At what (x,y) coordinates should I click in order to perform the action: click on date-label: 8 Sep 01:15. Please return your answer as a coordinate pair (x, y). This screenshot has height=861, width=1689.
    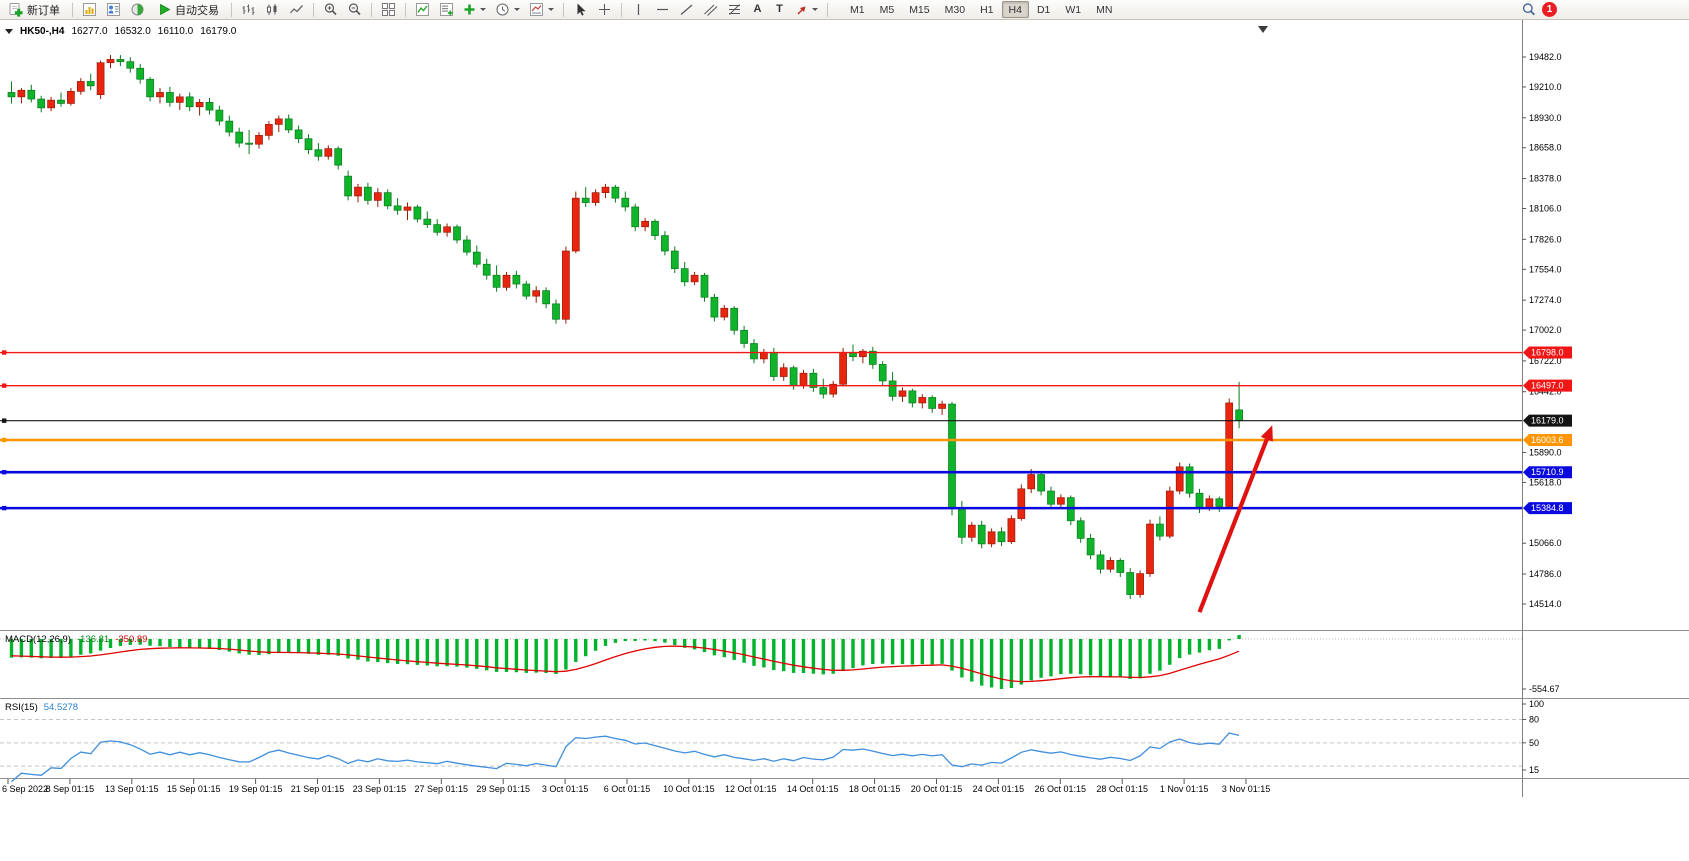
    Looking at the image, I should click on (70, 789).